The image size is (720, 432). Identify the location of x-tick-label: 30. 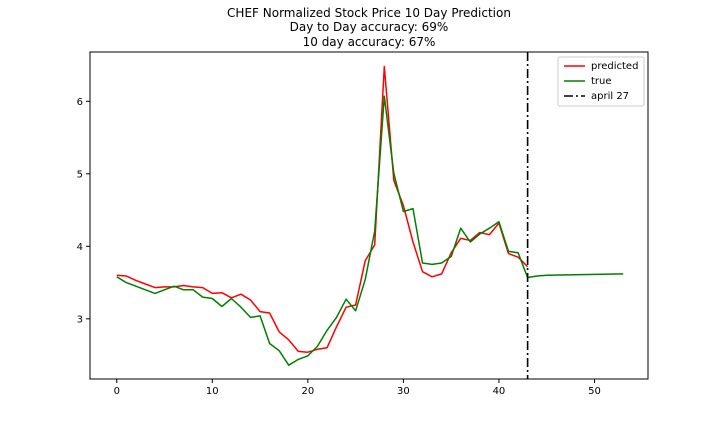
(403, 391).